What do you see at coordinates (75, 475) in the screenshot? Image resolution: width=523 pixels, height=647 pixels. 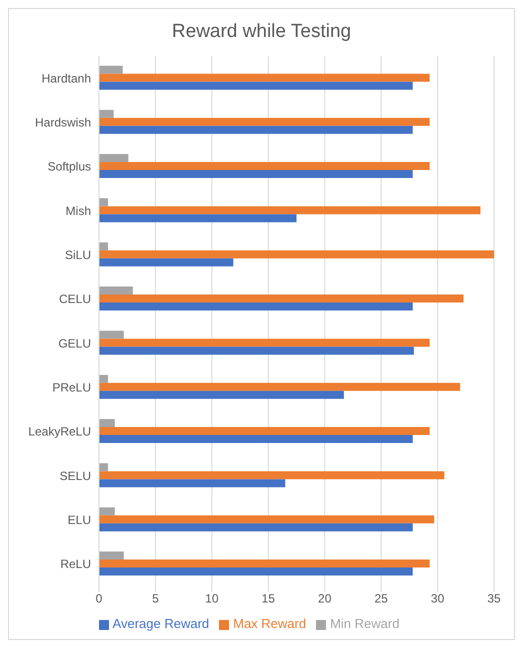 I see `y-tick-label: SELU` at bounding box center [75, 475].